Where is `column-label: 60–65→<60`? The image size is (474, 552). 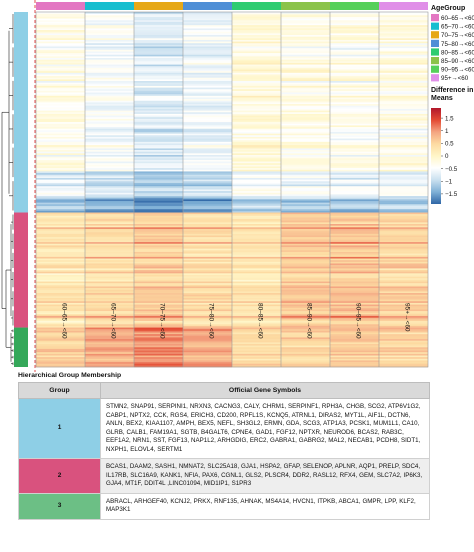 column-label: 60–65→<60 is located at coordinates (64, 321).